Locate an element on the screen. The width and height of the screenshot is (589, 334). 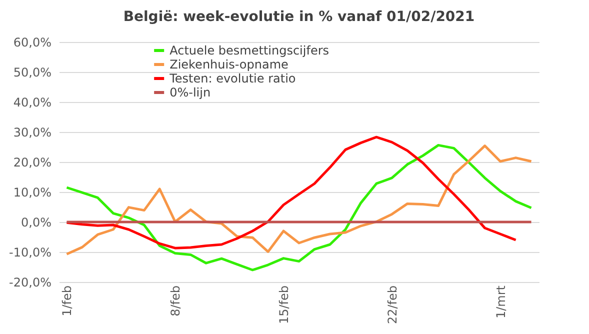
y-tick-label: 40,0% is located at coordinates (32, 103).